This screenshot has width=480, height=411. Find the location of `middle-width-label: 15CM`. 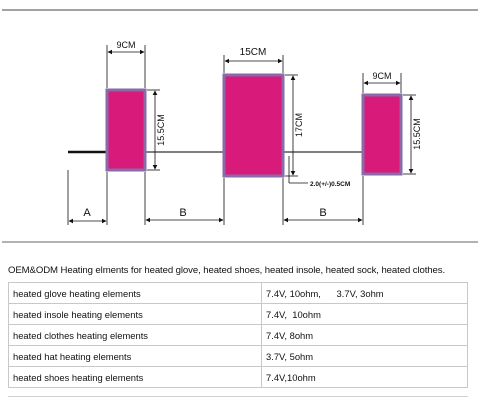

middle-width-label: 15CM is located at coordinates (253, 52).